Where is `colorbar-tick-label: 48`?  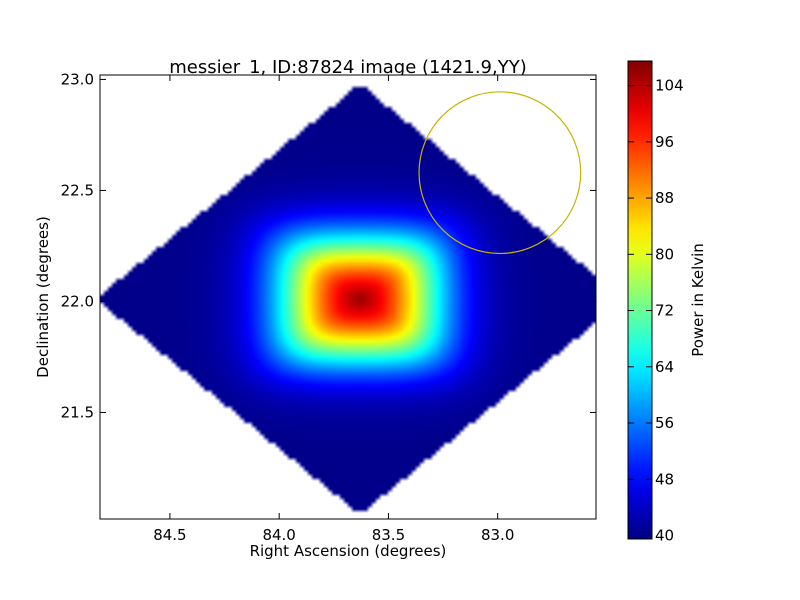
colorbar-tick-label: 48 is located at coordinates (664, 479).